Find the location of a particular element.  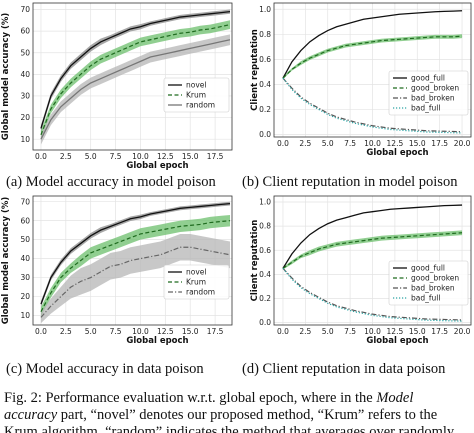

legend-label: novel is located at coordinates (196, 85).